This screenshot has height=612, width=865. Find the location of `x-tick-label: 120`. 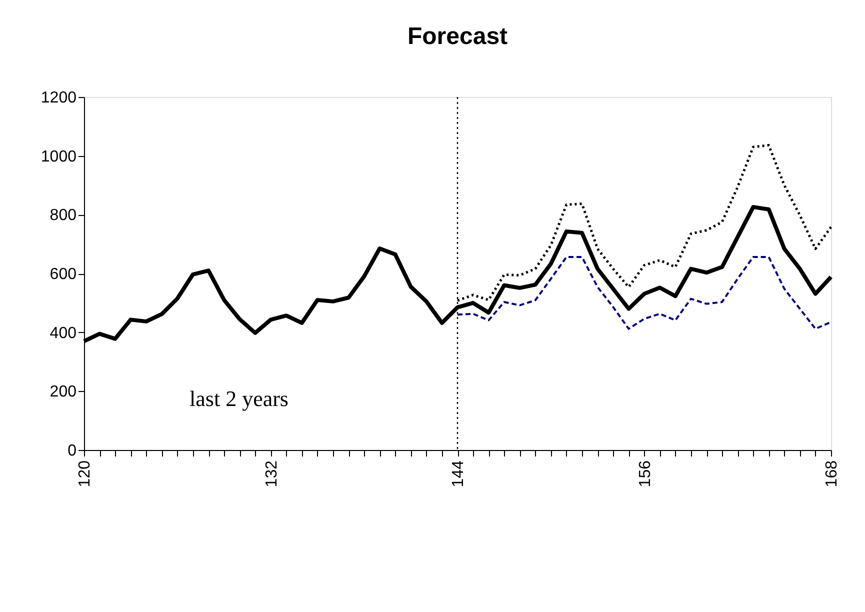

x-tick-label: 120 is located at coordinates (85, 474).